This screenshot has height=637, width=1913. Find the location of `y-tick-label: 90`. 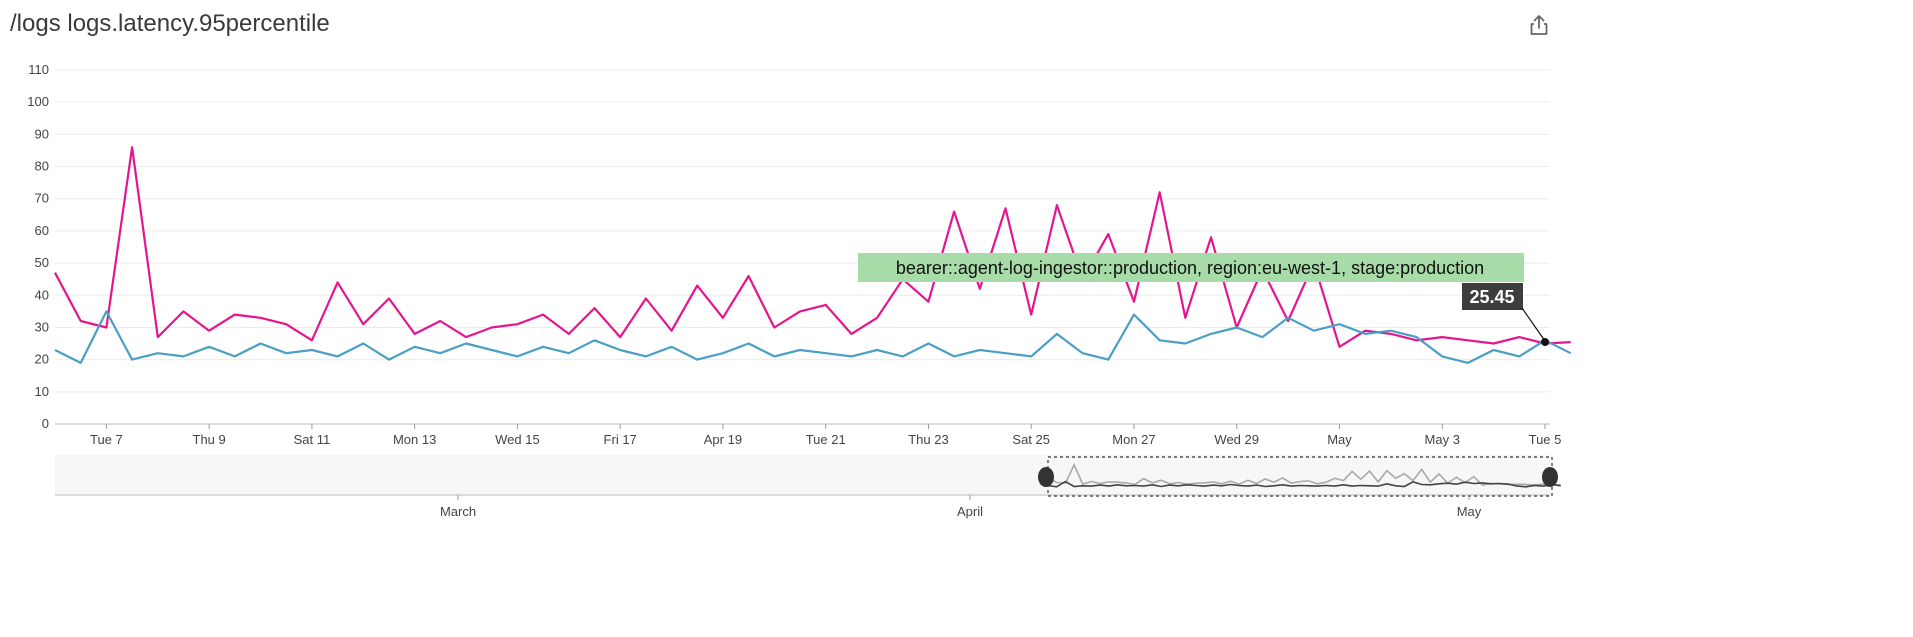

y-tick-label: 90 is located at coordinates (42, 133).